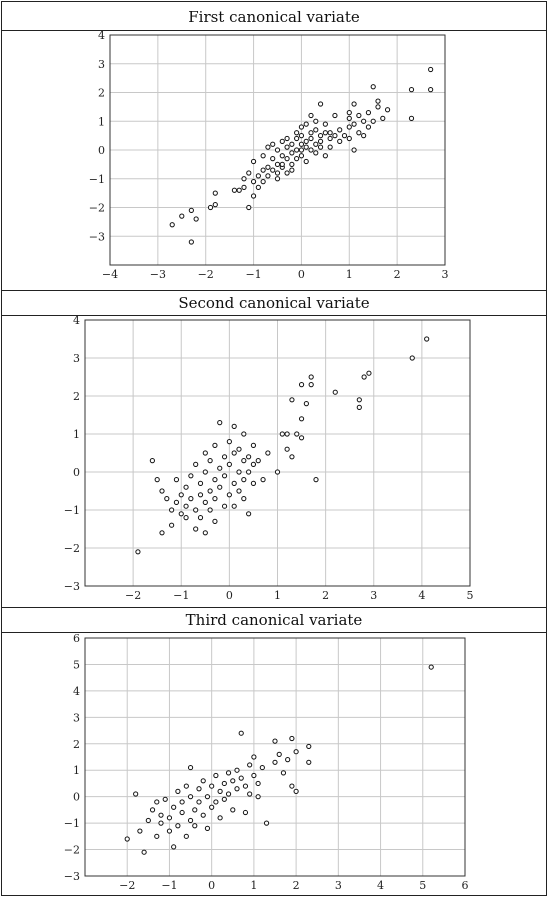 This screenshot has width=550, height=899. What do you see at coordinates (274, 303) in the screenshot?
I see `chart-title-2: Second canonical variate` at bounding box center [274, 303].